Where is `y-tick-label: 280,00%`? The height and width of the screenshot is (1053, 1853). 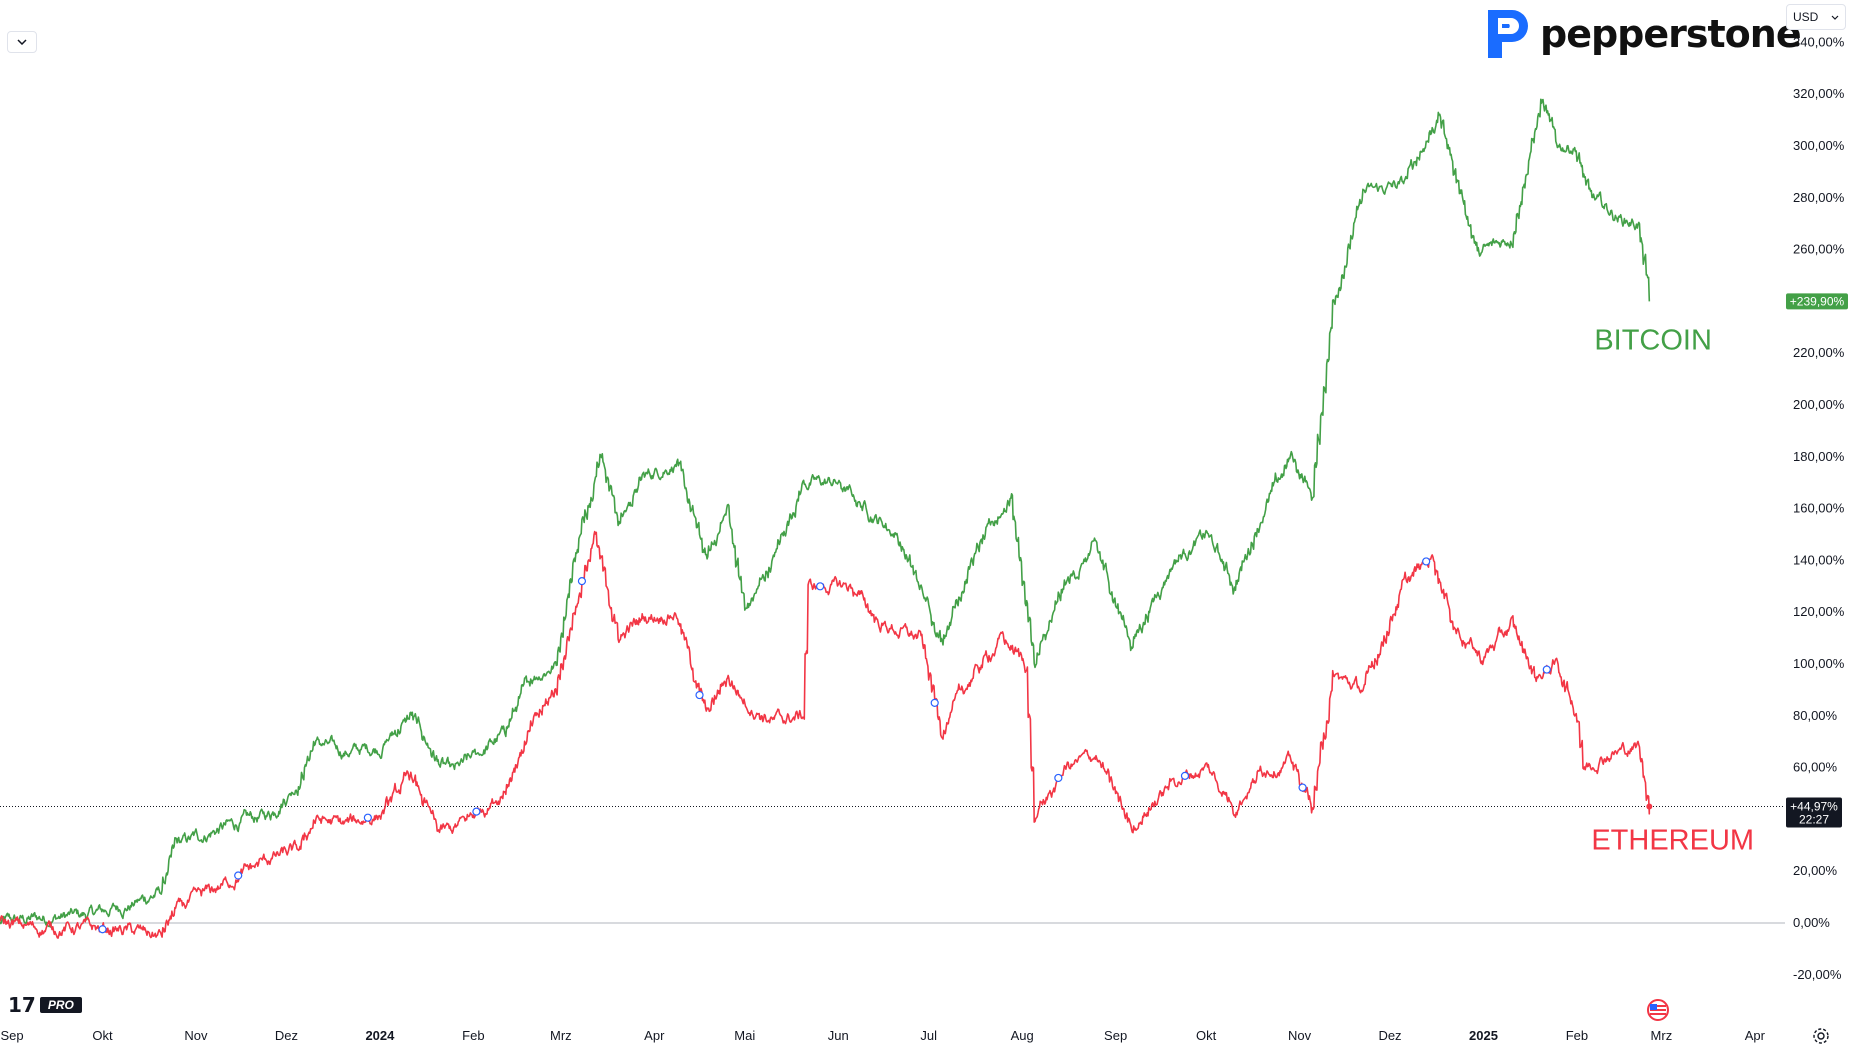 y-tick-label: 280,00% is located at coordinates (1819, 197).